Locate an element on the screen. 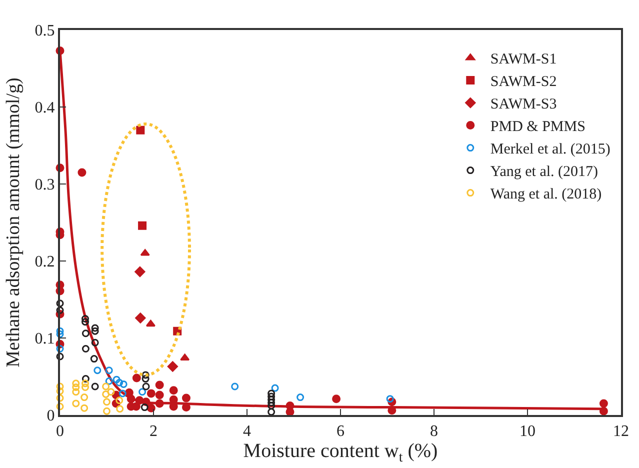 Image resolution: width=639 pixels, height=468 pixels. x-tick-label: 12 is located at coordinates (621, 431).